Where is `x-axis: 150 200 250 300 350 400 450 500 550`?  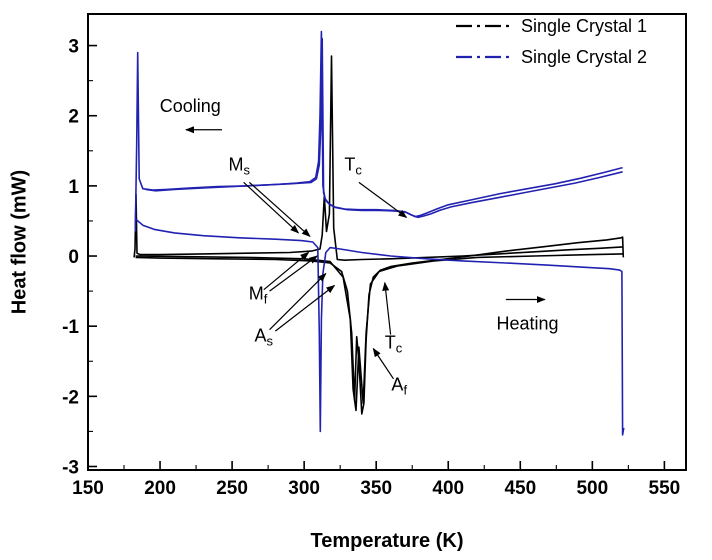
x-axis: 150 200 250 300 350 400 450 500 550 is located at coordinates (376, 480).